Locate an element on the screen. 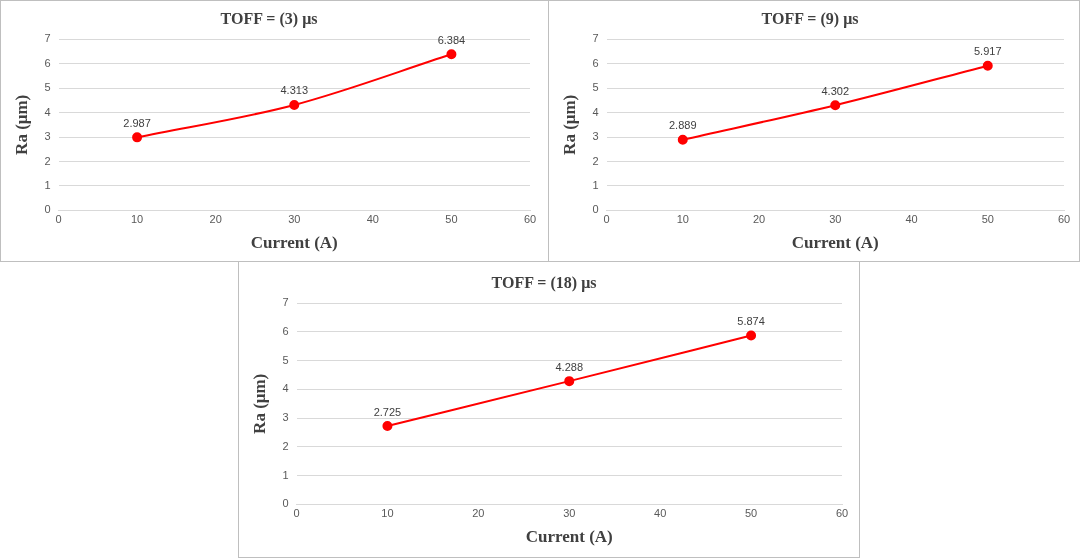  data-label: 4.288 is located at coordinates (569, 366).